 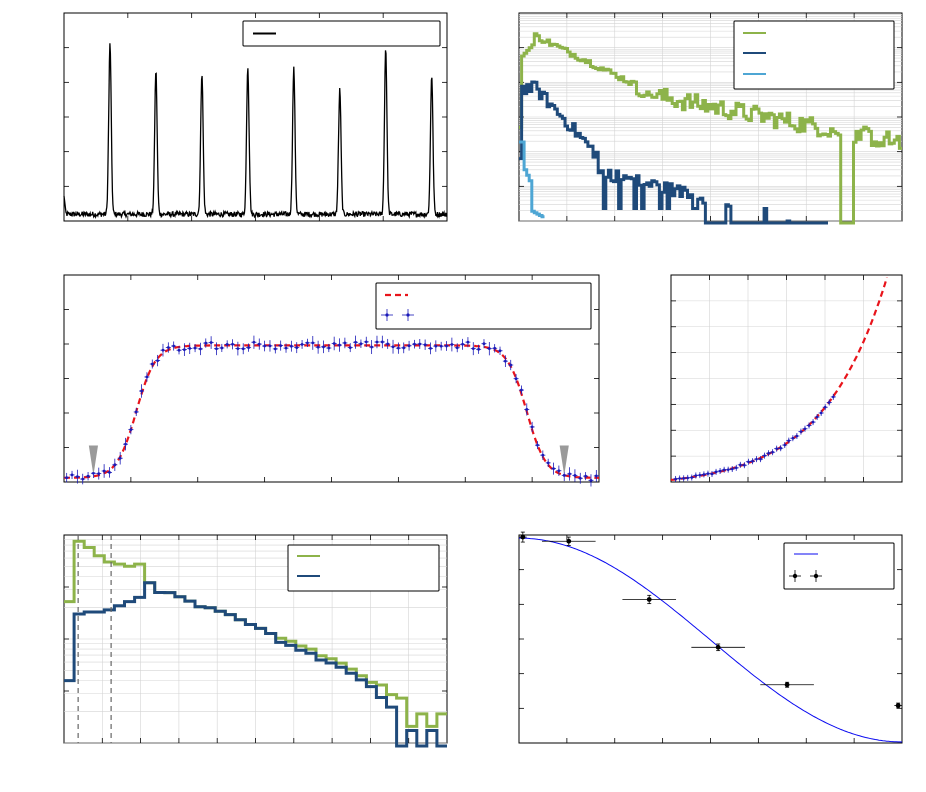 I want to click on top-right-legend, so click(x=814, y=55).